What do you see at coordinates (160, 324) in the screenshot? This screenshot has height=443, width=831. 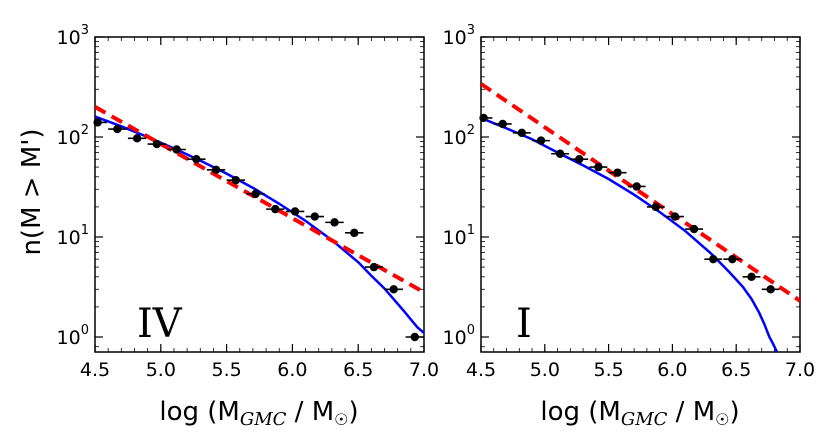 I see `panel-label: IV` at bounding box center [160, 324].